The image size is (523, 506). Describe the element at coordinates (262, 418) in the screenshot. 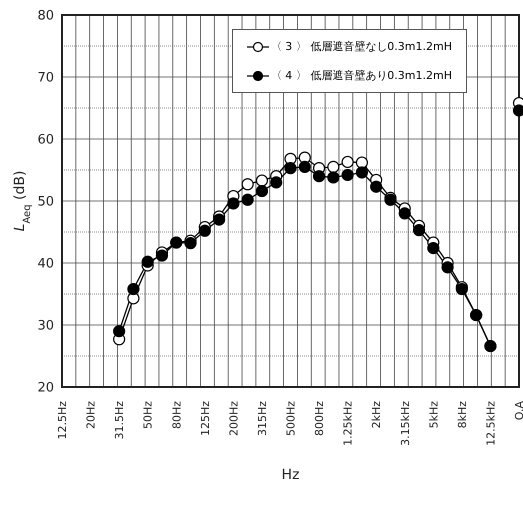

I see `x-tick-label: 315Hz` at that location.